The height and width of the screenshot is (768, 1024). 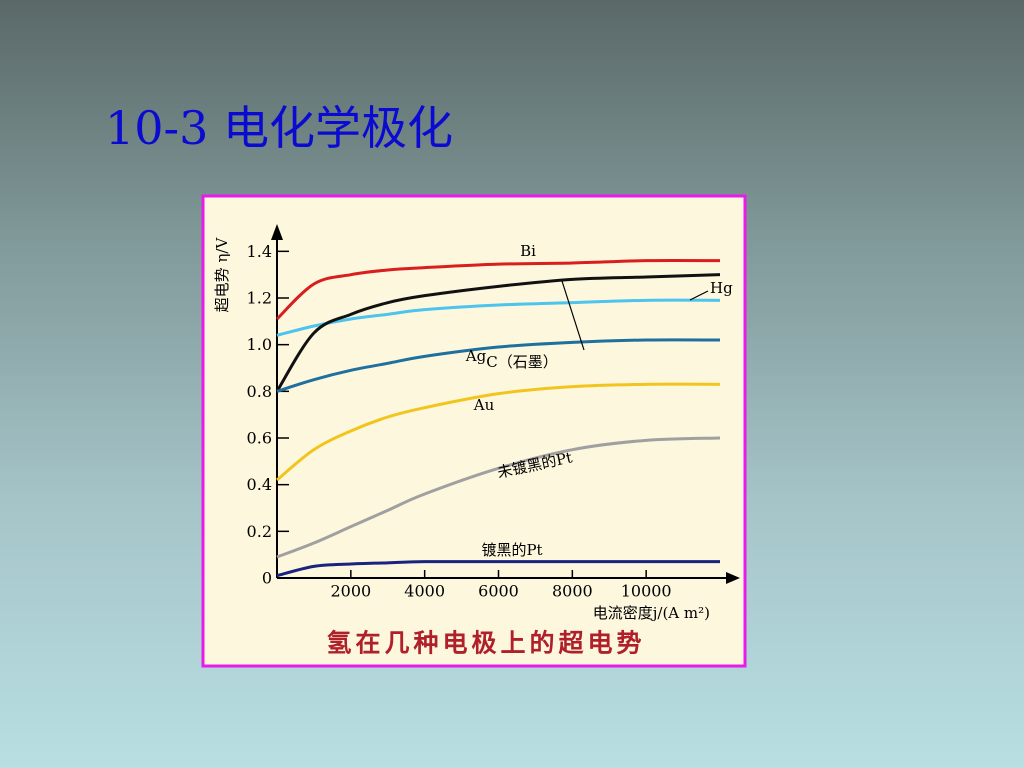 I want to click on series-label: Ag, so click(x=476, y=356).